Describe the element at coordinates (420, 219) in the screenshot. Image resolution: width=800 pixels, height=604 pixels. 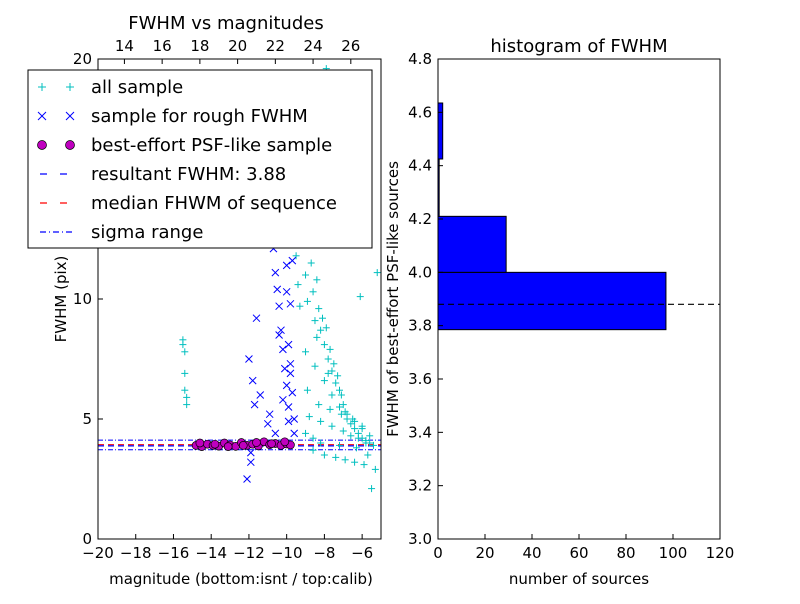
I see `right-y-tick-label: 4.2` at that location.